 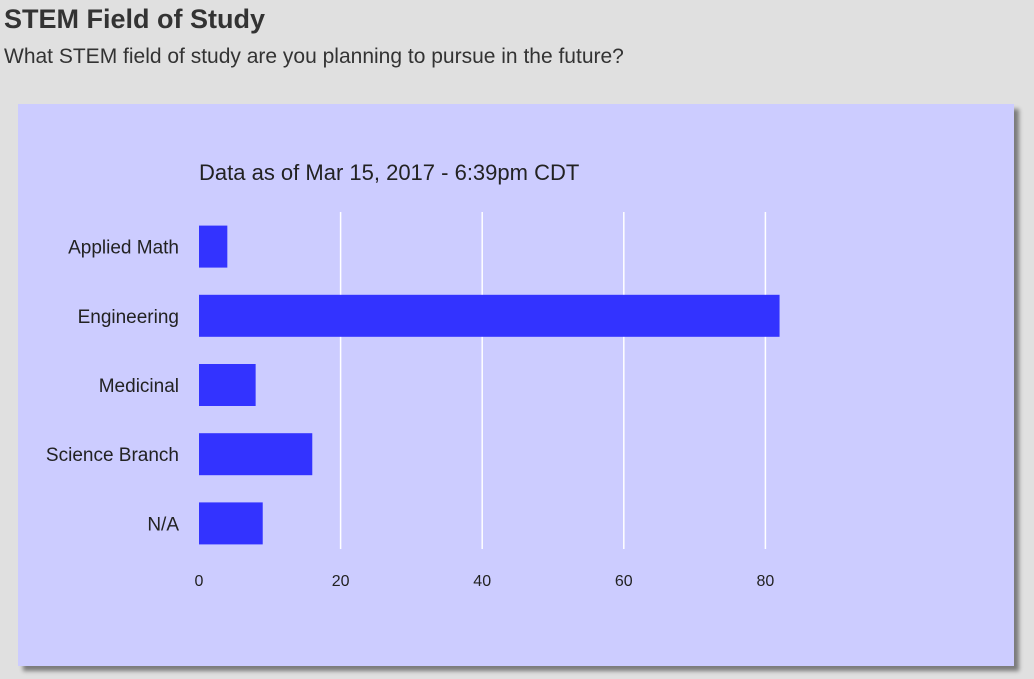 What do you see at coordinates (134, 19) in the screenshot?
I see `page-title: STEM Field of Study` at bounding box center [134, 19].